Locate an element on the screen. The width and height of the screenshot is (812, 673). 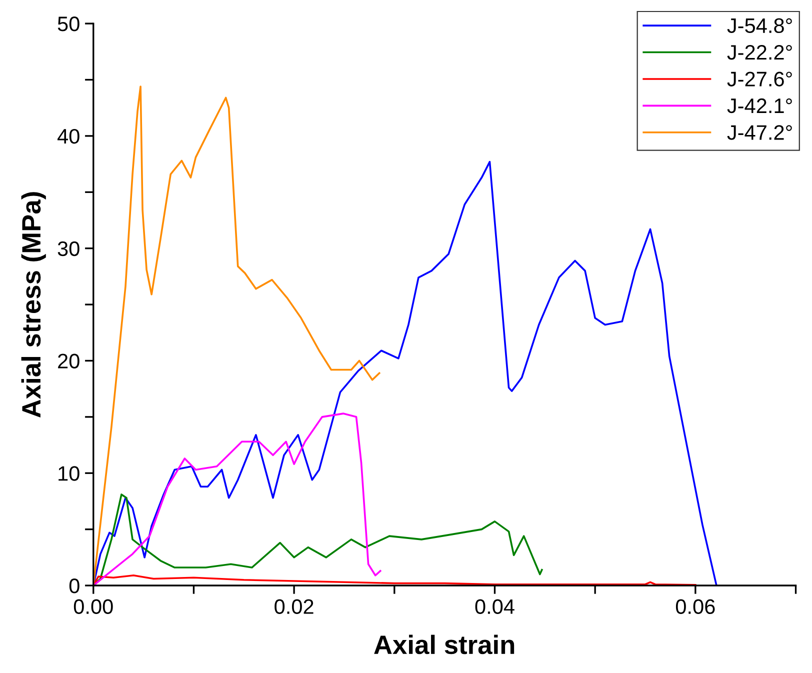
x-tick-label: 0.00 is located at coordinates (93, 606).